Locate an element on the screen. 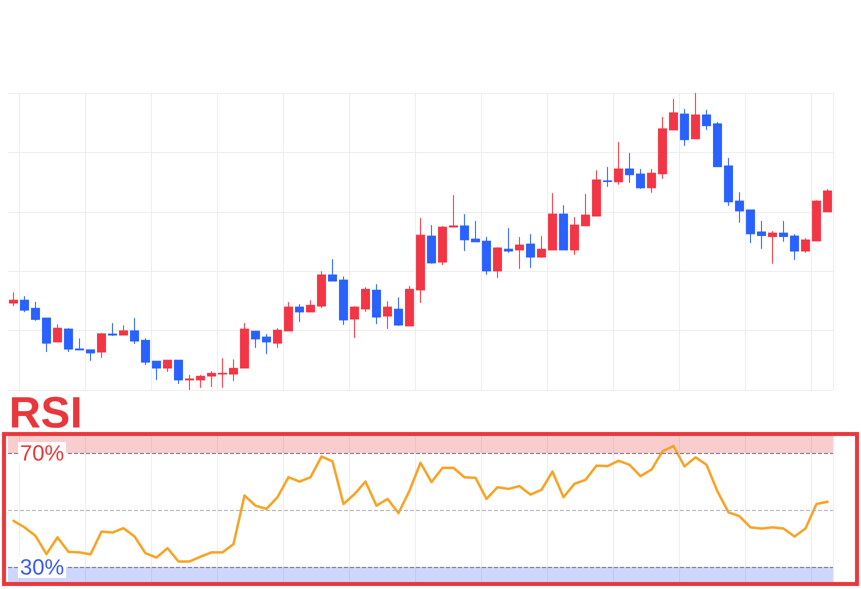  y-tick-label: 30% is located at coordinates (42, 567).